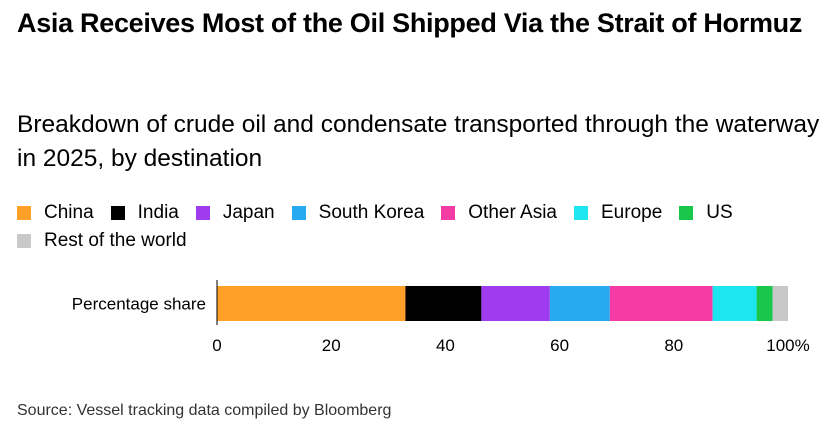 The image size is (827, 432). I want to click on bar-segment-japan, so click(515, 303).